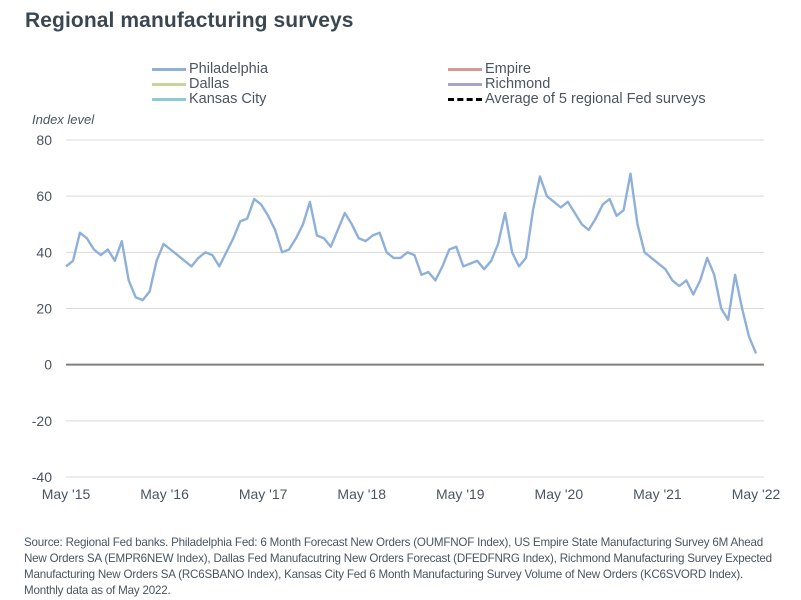 This screenshot has width=801, height=600. What do you see at coordinates (66, 494) in the screenshot?
I see `x-tick-label: May '15` at bounding box center [66, 494].